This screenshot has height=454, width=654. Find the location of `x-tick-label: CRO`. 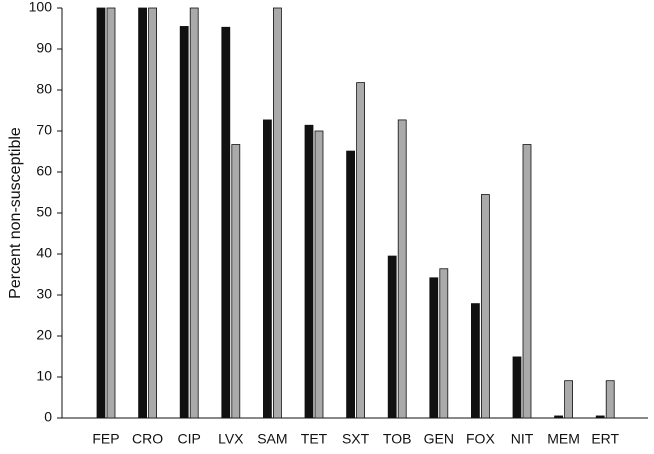

x-tick-label: CRO is located at coordinates (147, 439).